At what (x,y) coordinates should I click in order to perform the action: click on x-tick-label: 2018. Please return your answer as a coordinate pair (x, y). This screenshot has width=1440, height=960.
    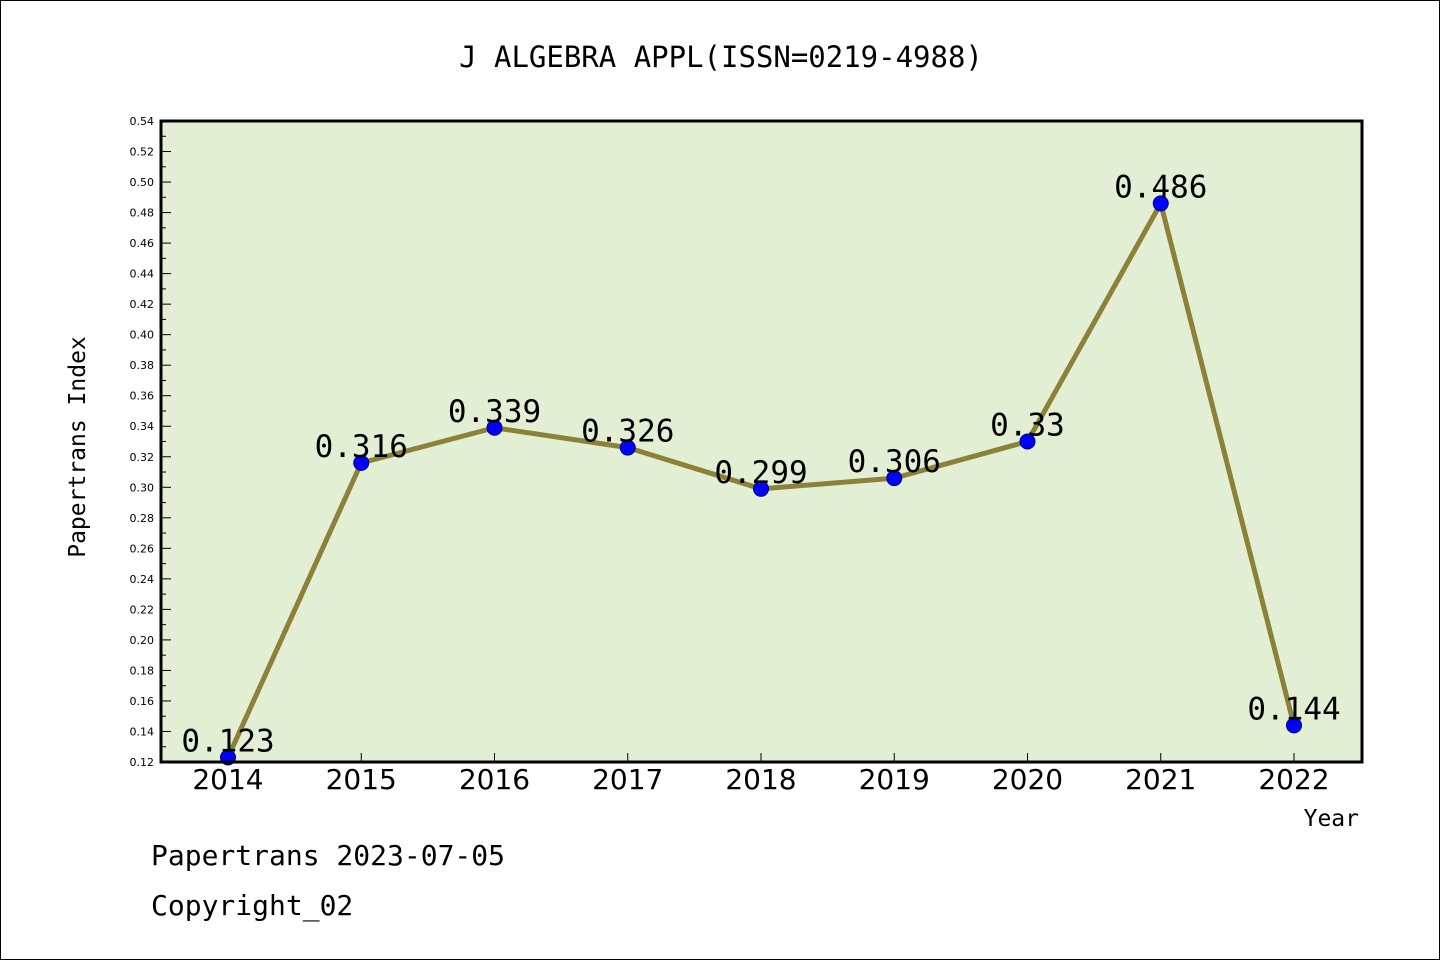
    Looking at the image, I should click on (760, 779).